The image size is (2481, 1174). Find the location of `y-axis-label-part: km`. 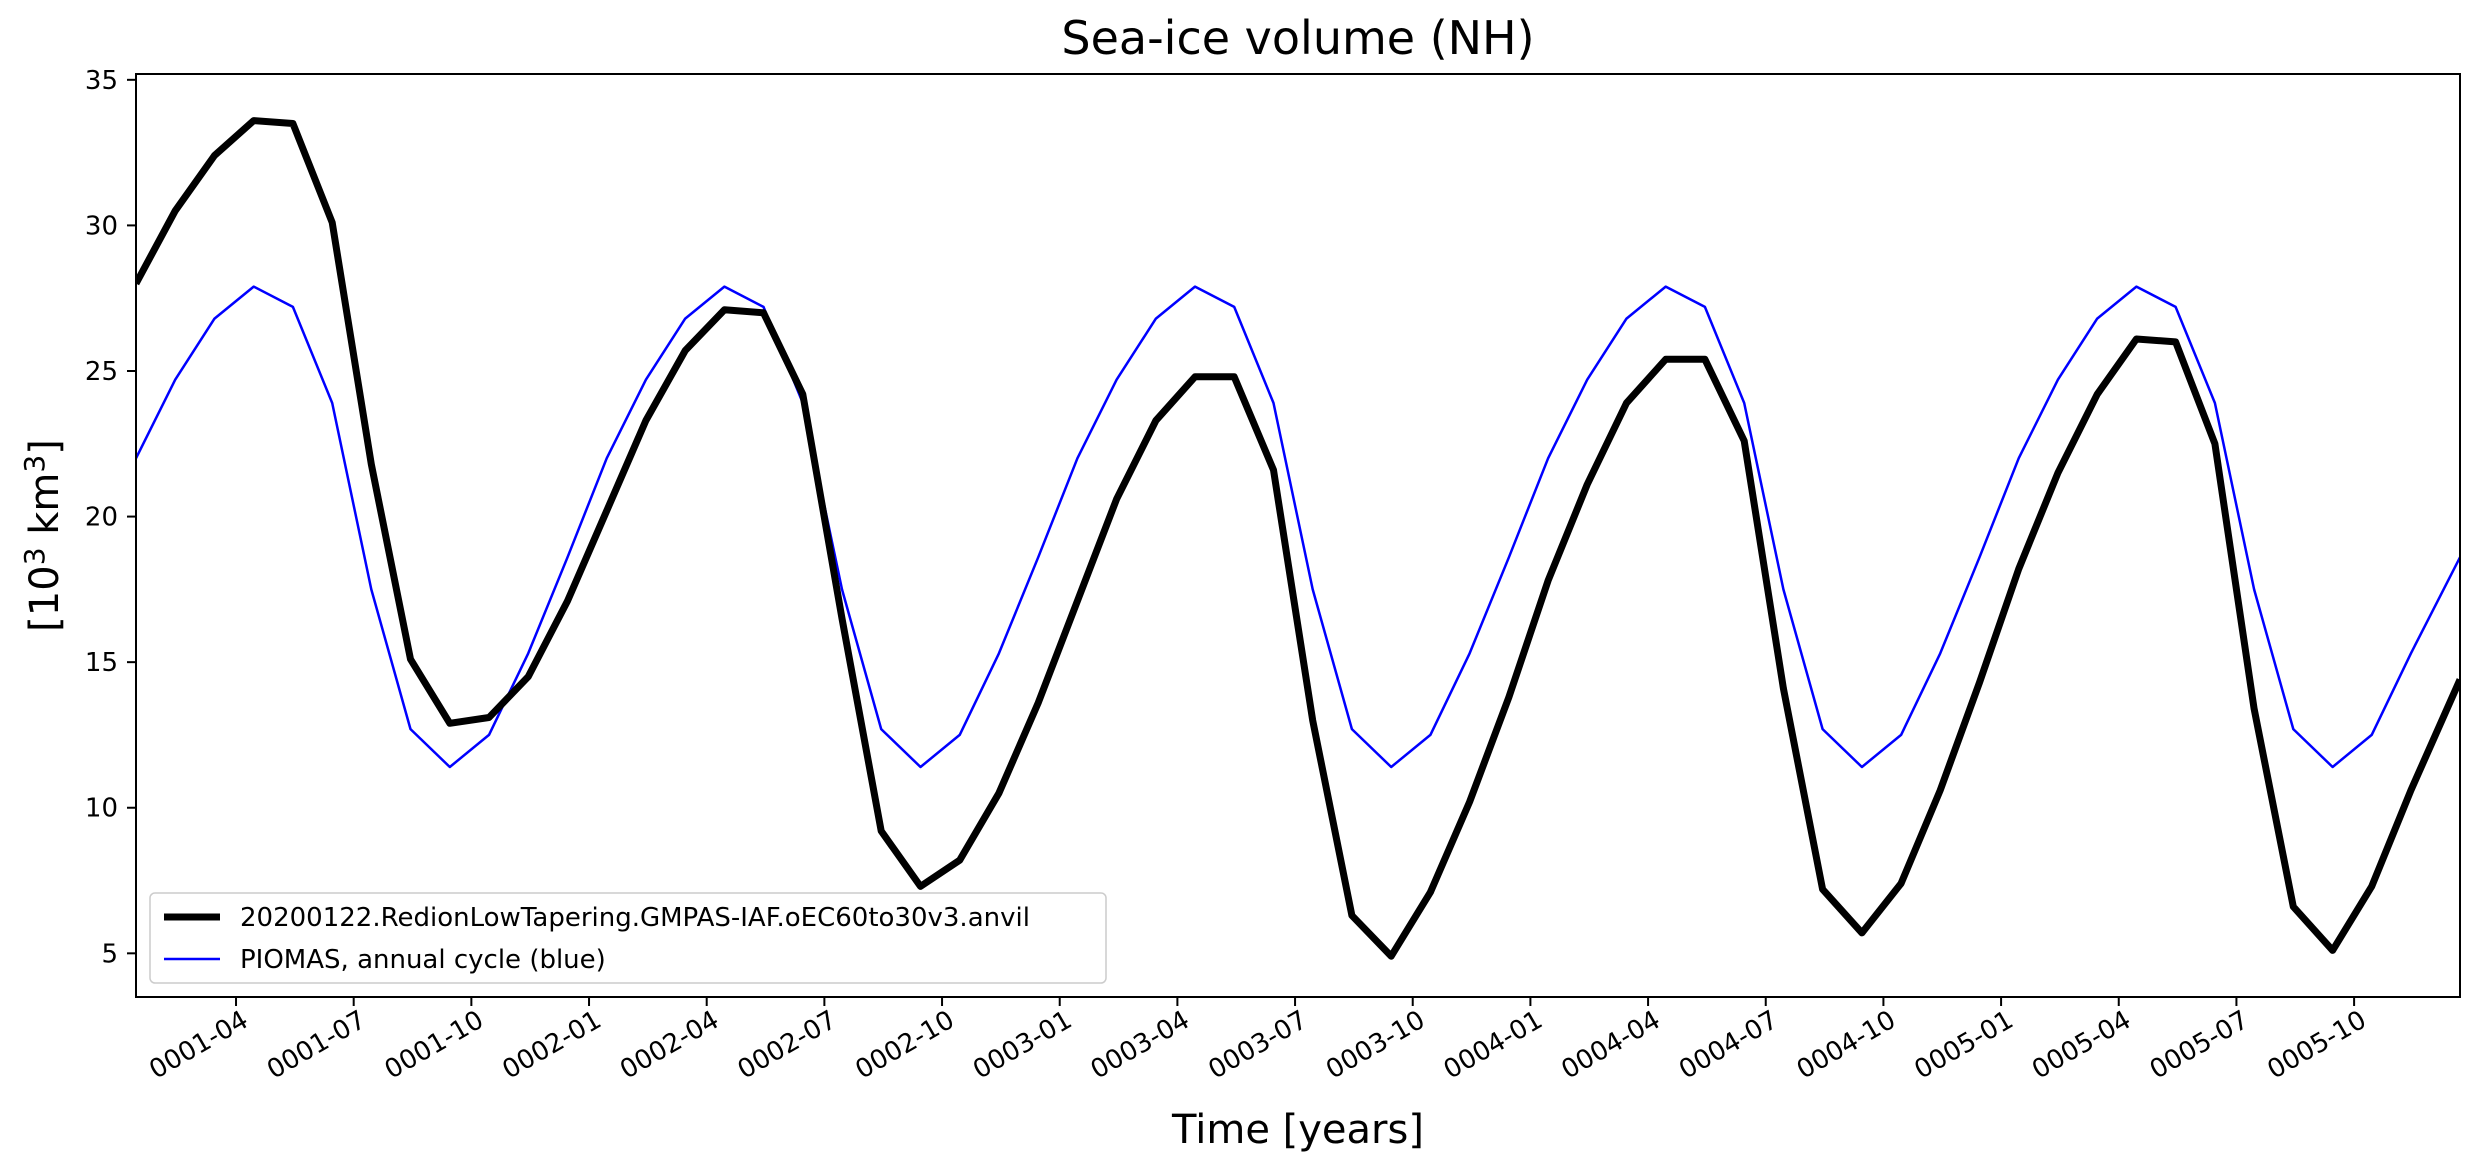

y-axis-label-part: km is located at coordinates (45, 510).